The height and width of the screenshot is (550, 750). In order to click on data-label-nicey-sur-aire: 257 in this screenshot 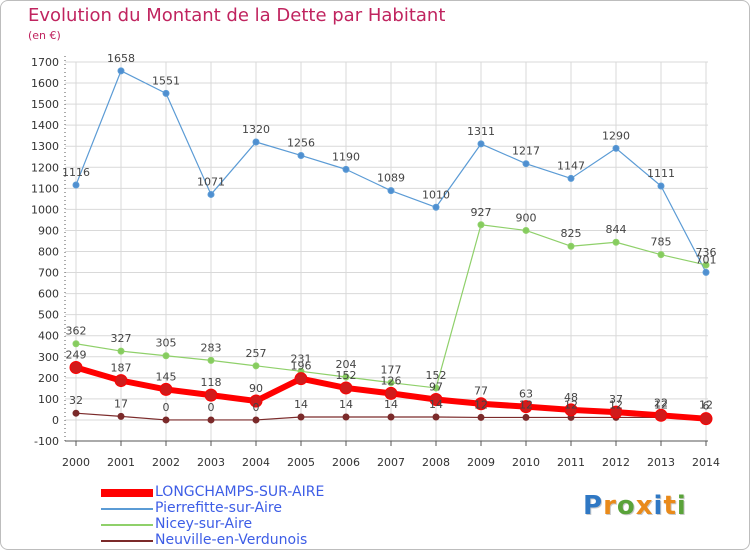, I will do `click(256, 353)`.